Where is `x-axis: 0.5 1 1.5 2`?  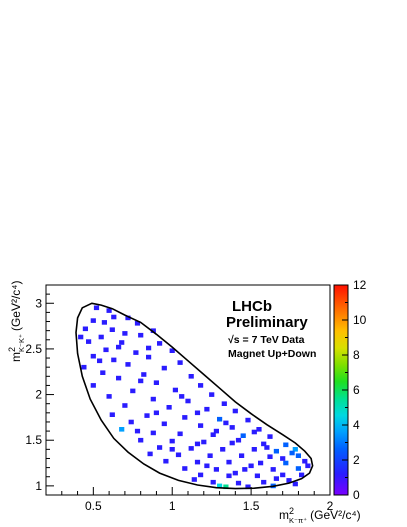 x-axis: 0.5 1 1.5 2 is located at coordinates (197, 500).